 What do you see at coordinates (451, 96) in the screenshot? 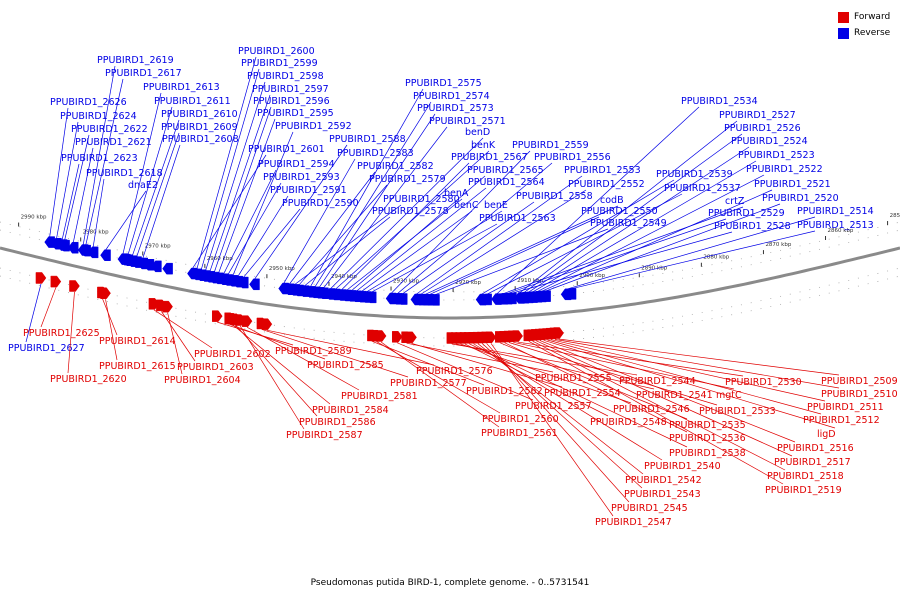
I see `reverse-gene-label: PPUBIRD1_2574` at bounding box center [451, 96].